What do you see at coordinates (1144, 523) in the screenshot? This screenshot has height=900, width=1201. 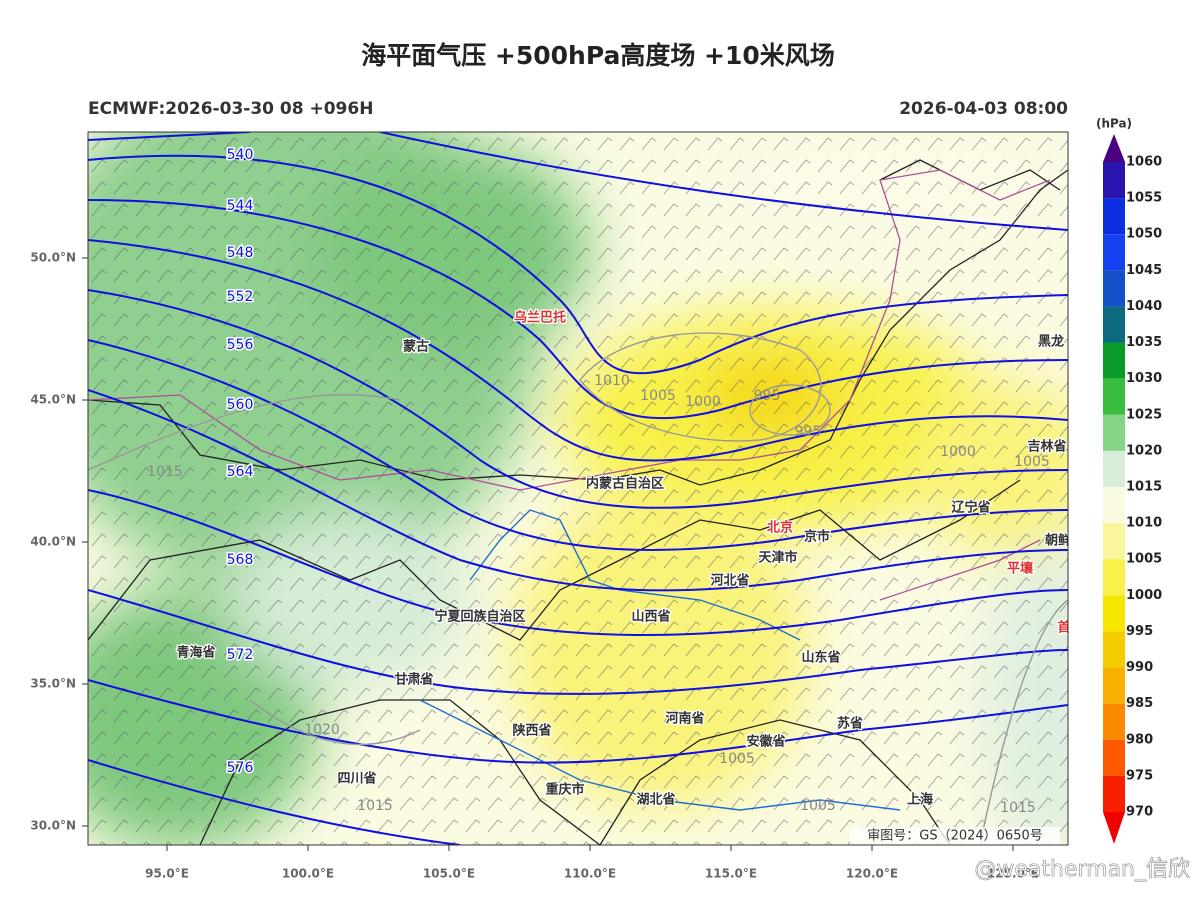 I see `colorbar-label: 1010` at bounding box center [1144, 523].